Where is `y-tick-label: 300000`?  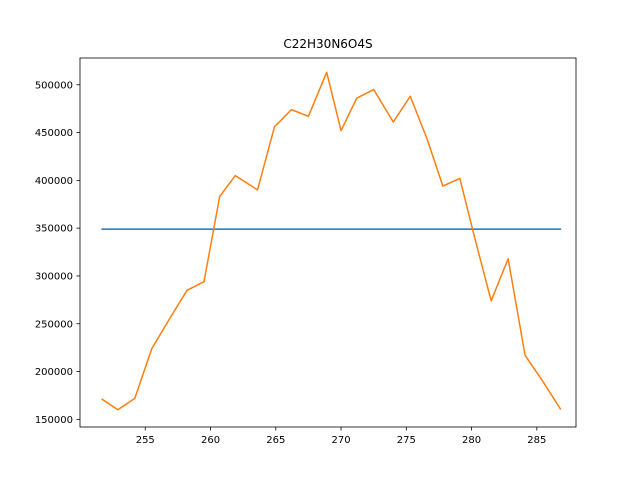 y-tick-label: 300000 is located at coordinates (54, 276).